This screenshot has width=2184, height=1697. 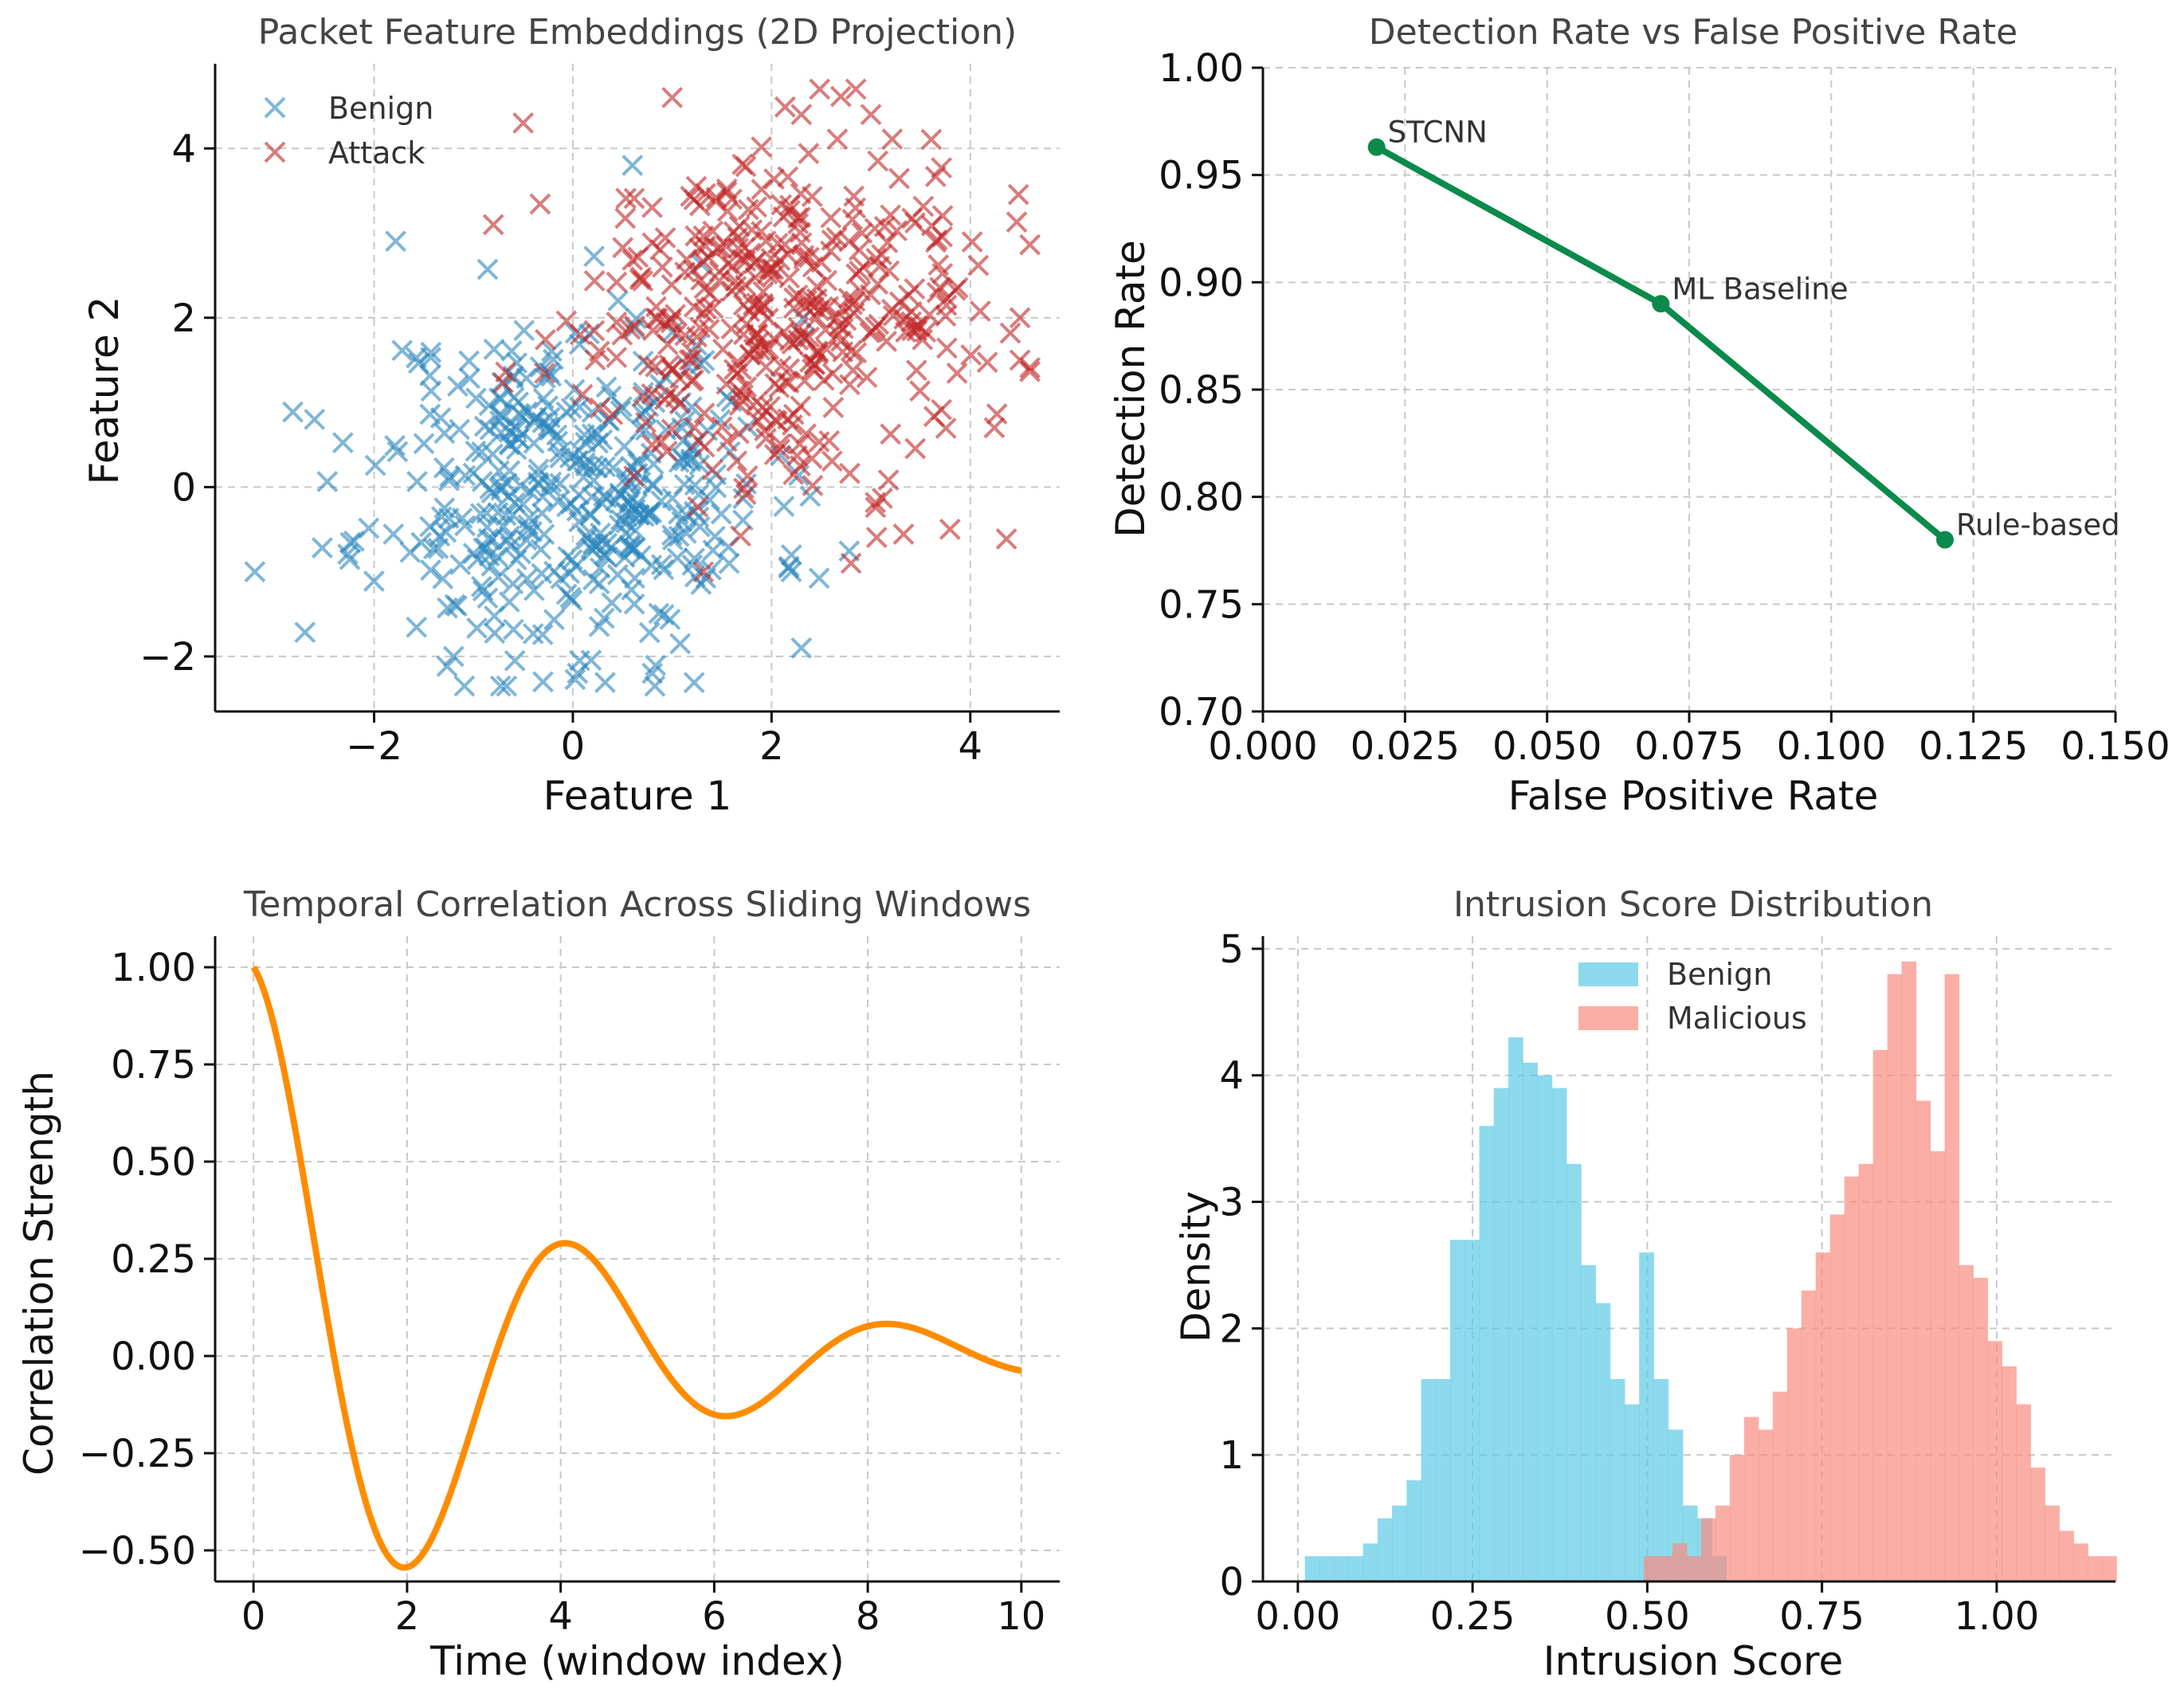 What do you see at coordinates (1945, 540) in the screenshot?
I see `data-point` at bounding box center [1945, 540].